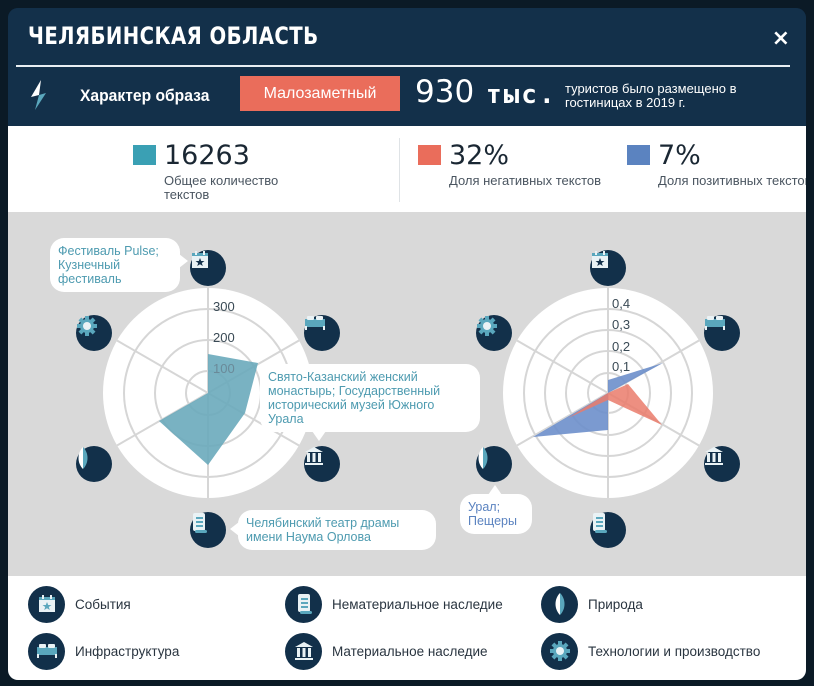 The image size is (814, 686). Describe the element at coordinates (621, 303) in the screenshot. I see `svg-text: 0,4` at that location.